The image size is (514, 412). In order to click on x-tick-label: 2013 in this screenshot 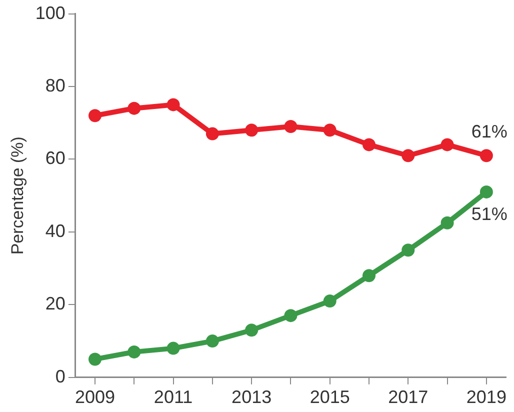, I will do `click(252, 397)`.